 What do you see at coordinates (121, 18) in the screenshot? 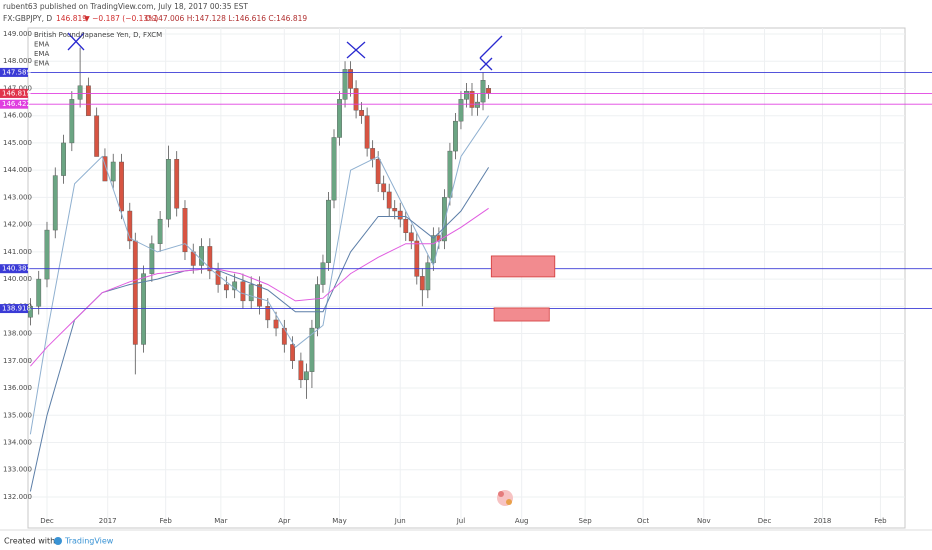
I see `price-change: ▼ −0.187 (−0.13%)` at bounding box center [121, 18].